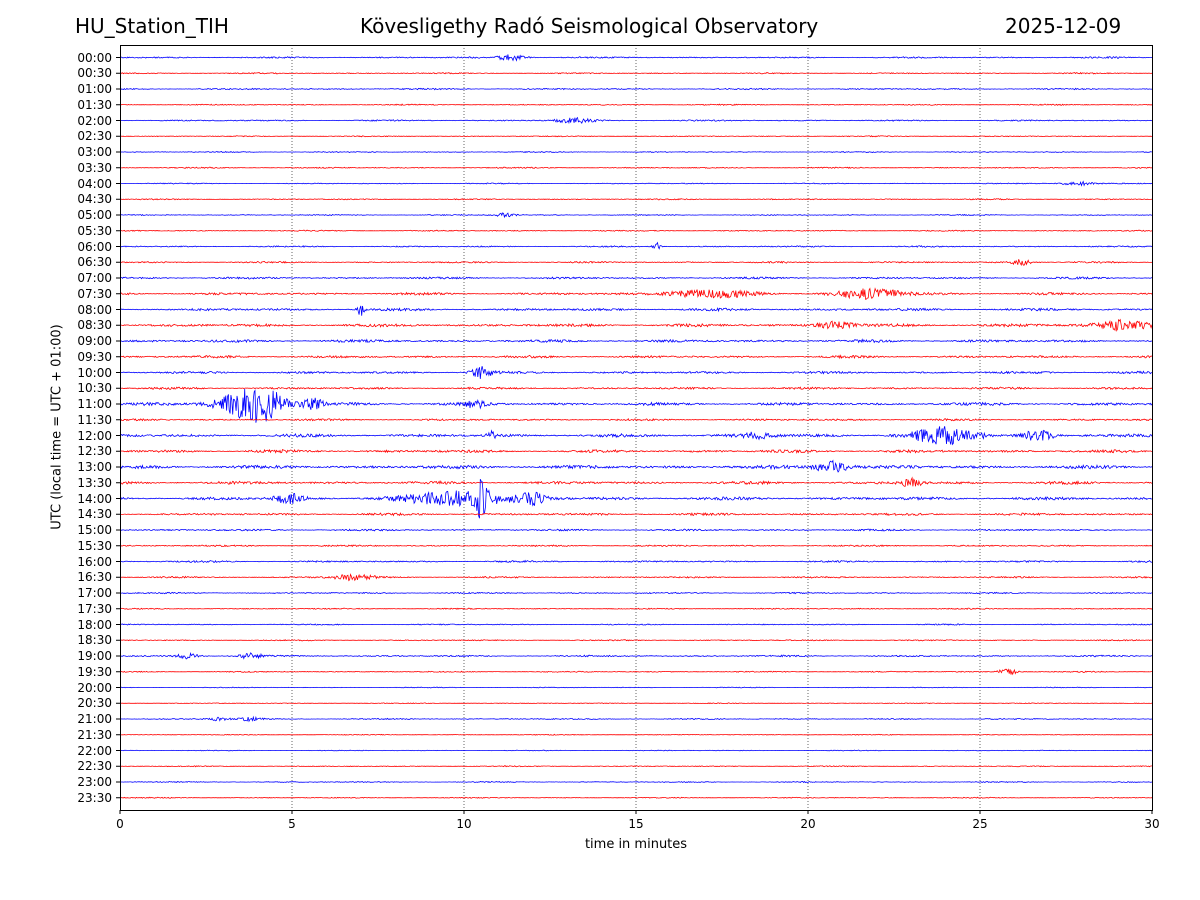  What do you see at coordinates (94, 482) in the screenshot?
I see `y-tick-label: 13:30` at bounding box center [94, 482].